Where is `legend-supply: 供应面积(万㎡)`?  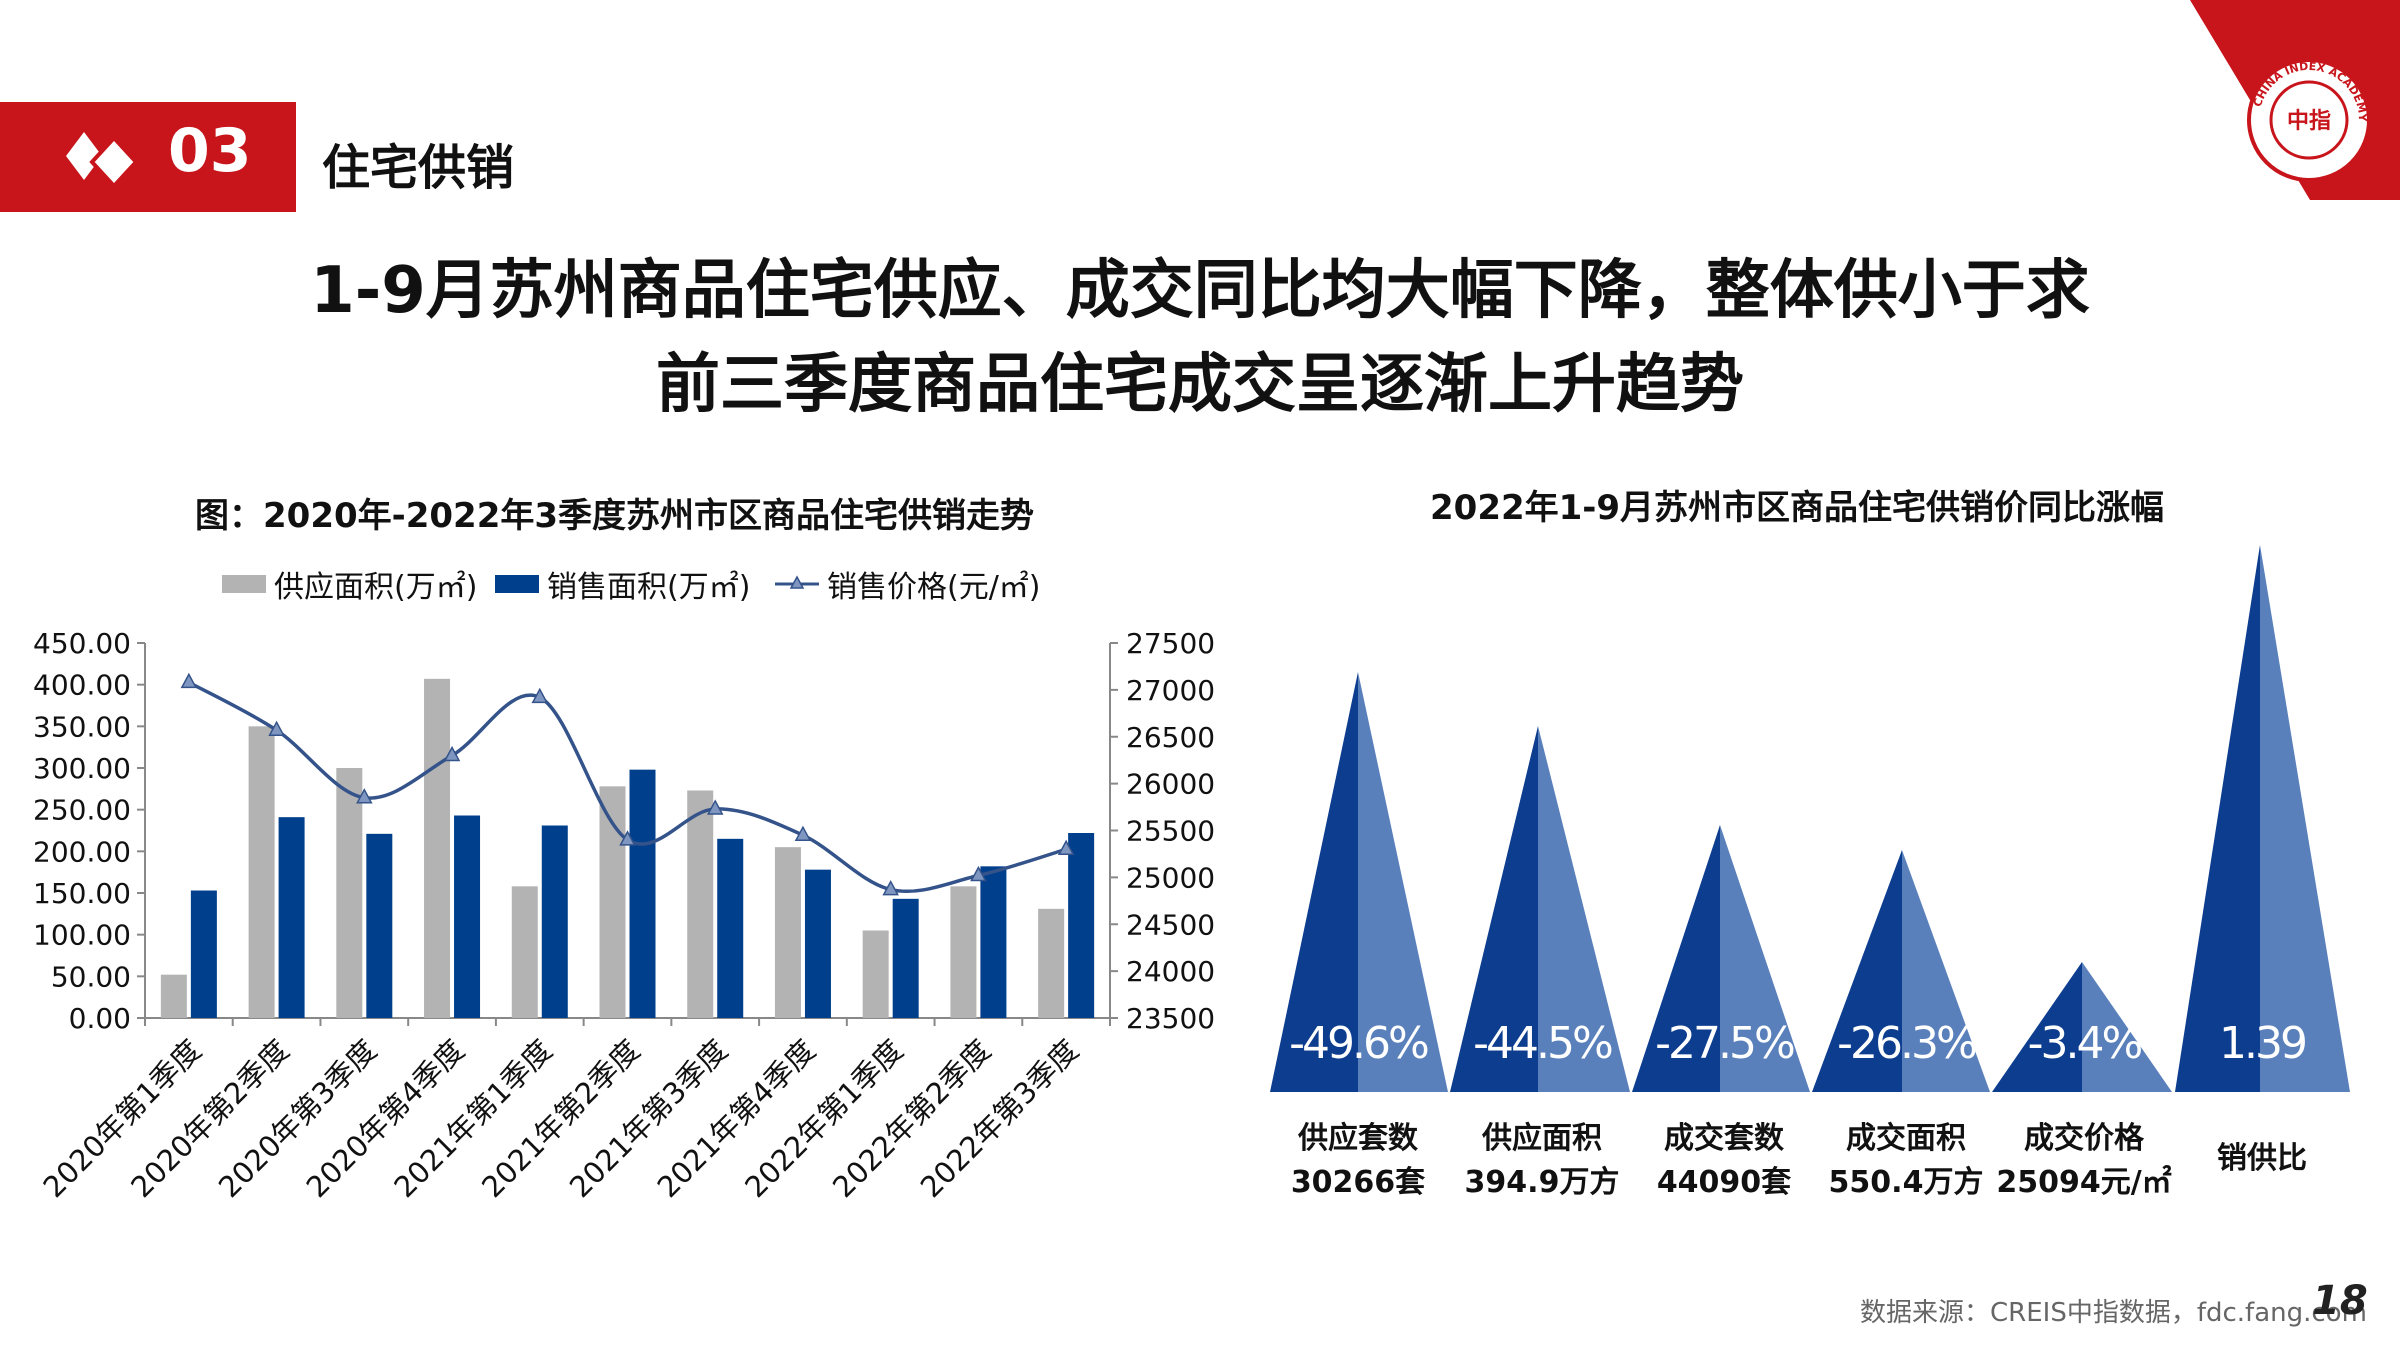 legend-supply: 供应面积(万㎡) is located at coordinates (349, 584).